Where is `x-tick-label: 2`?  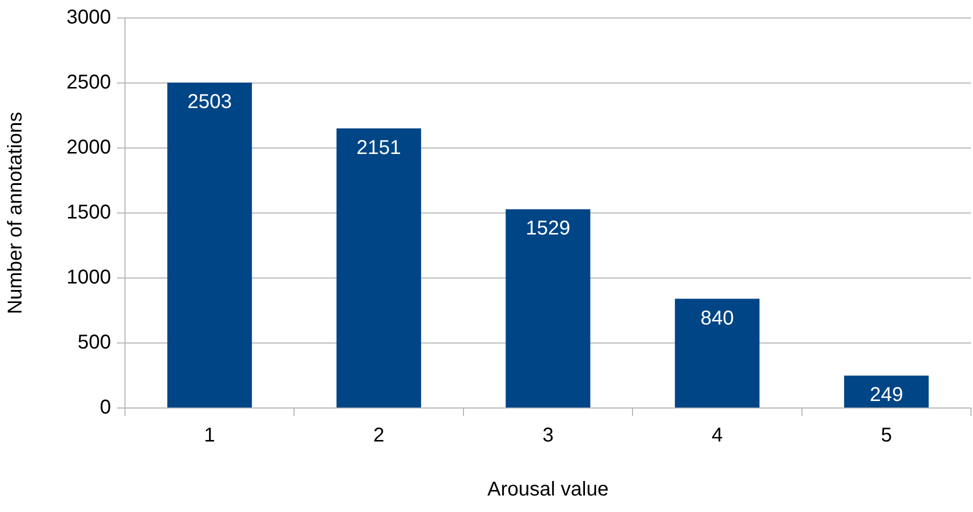 x-tick-label: 2 is located at coordinates (378, 435).